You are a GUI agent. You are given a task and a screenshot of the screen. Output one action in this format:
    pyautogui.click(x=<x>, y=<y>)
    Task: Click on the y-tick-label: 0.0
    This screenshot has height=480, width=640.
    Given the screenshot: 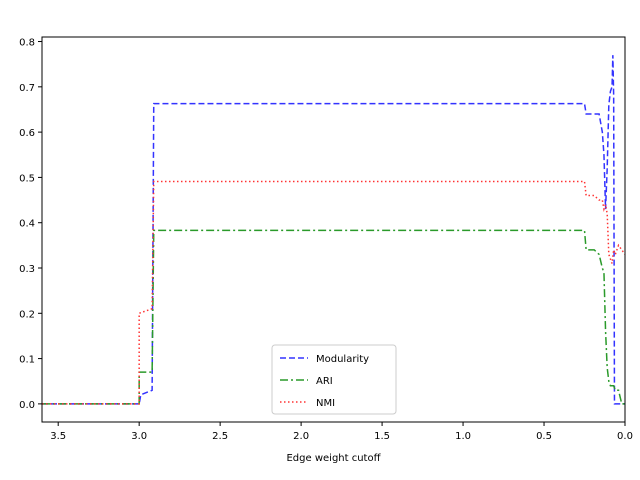 What is the action you would take?
    pyautogui.click(x=27, y=405)
    